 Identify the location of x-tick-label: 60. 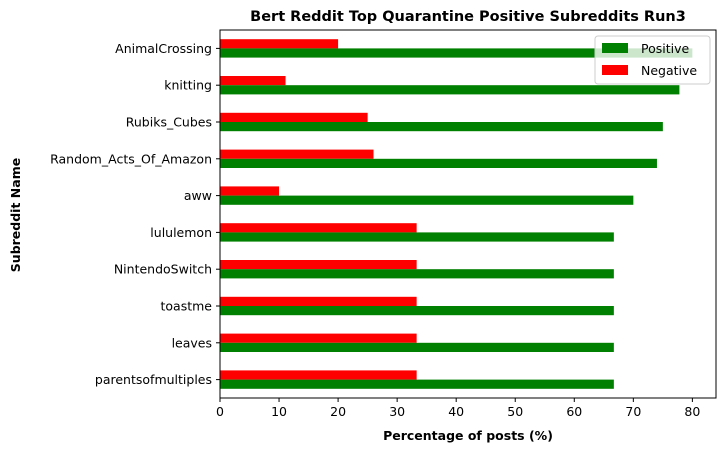
(574, 411).